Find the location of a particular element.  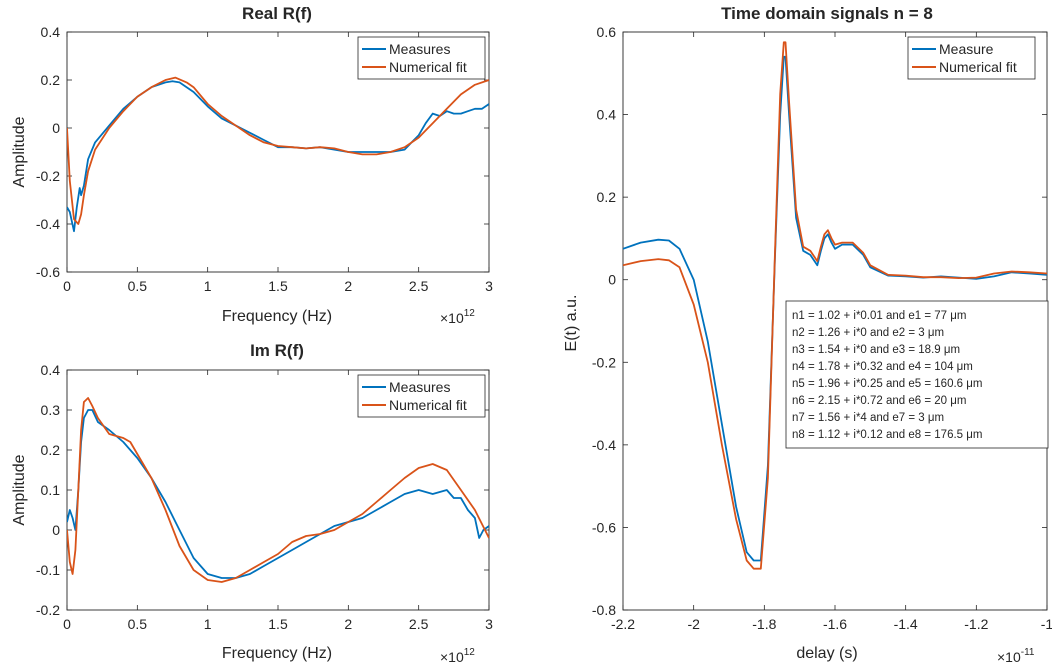

x-tick-label: -2 is located at coordinates (693, 624).